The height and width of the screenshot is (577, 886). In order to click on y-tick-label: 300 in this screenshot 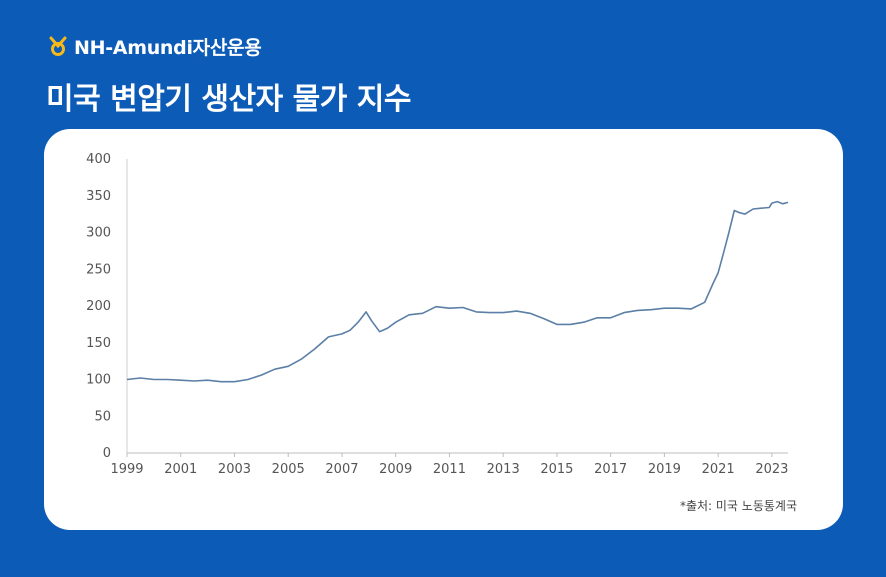, I will do `click(98, 233)`.